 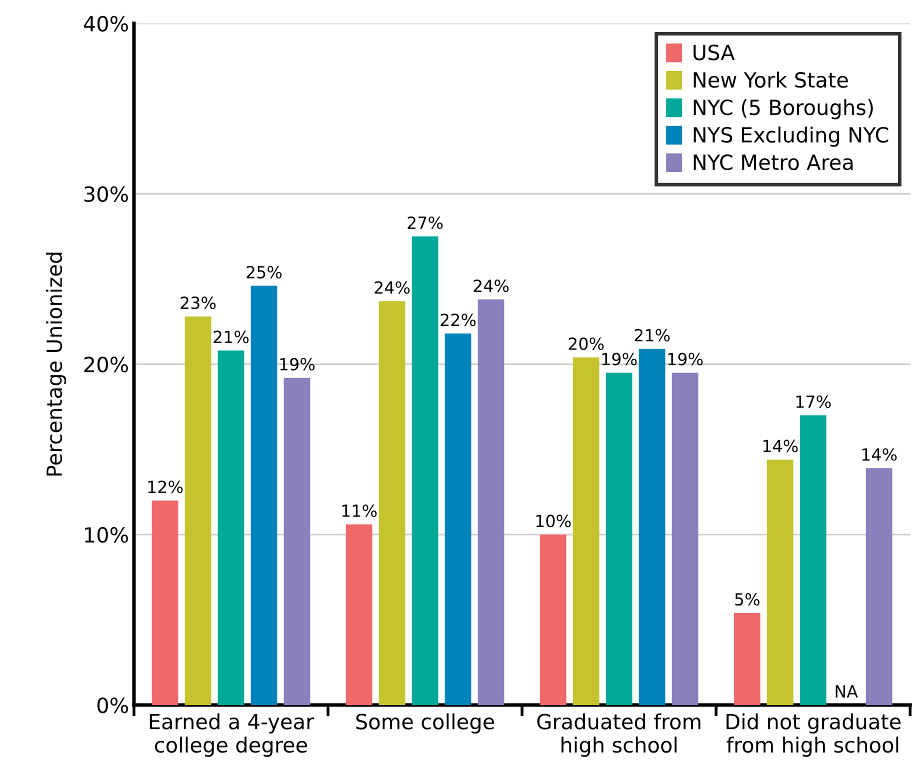 What do you see at coordinates (747, 599) in the screenshot?
I see `data-label: 5%` at bounding box center [747, 599].